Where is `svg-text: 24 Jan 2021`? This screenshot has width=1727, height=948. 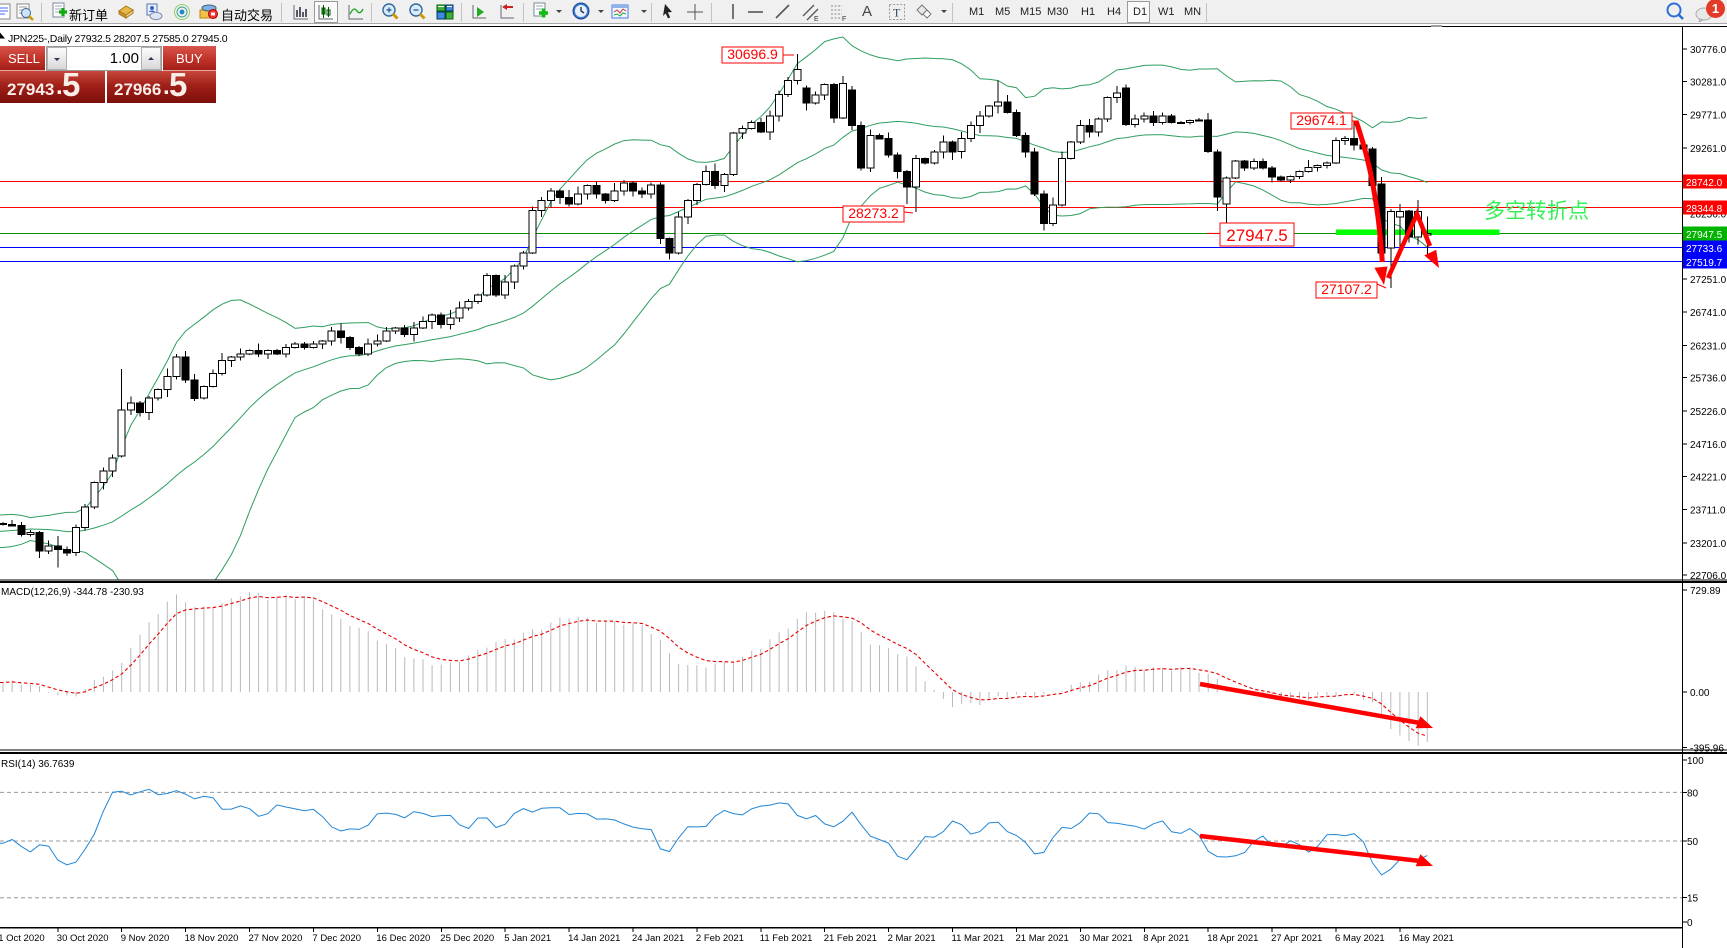 svg-text: 24 Jan 2021 is located at coordinates (658, 938).